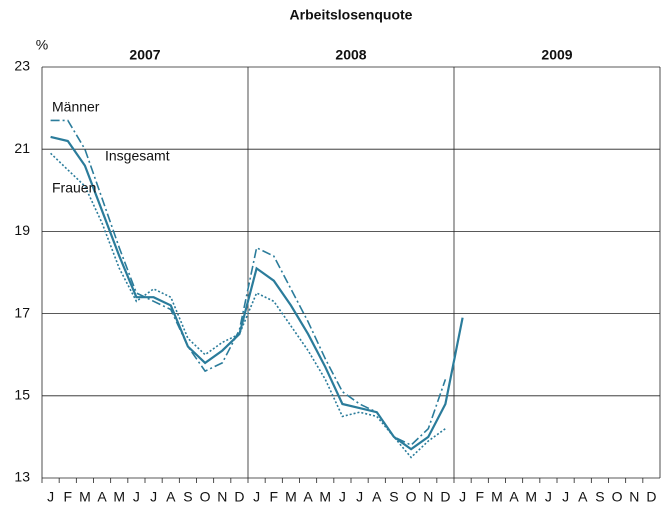 Image resolution: width=671 pixels, height=511 pixels. I want to click on year-label: 2007, so click(144, 55).